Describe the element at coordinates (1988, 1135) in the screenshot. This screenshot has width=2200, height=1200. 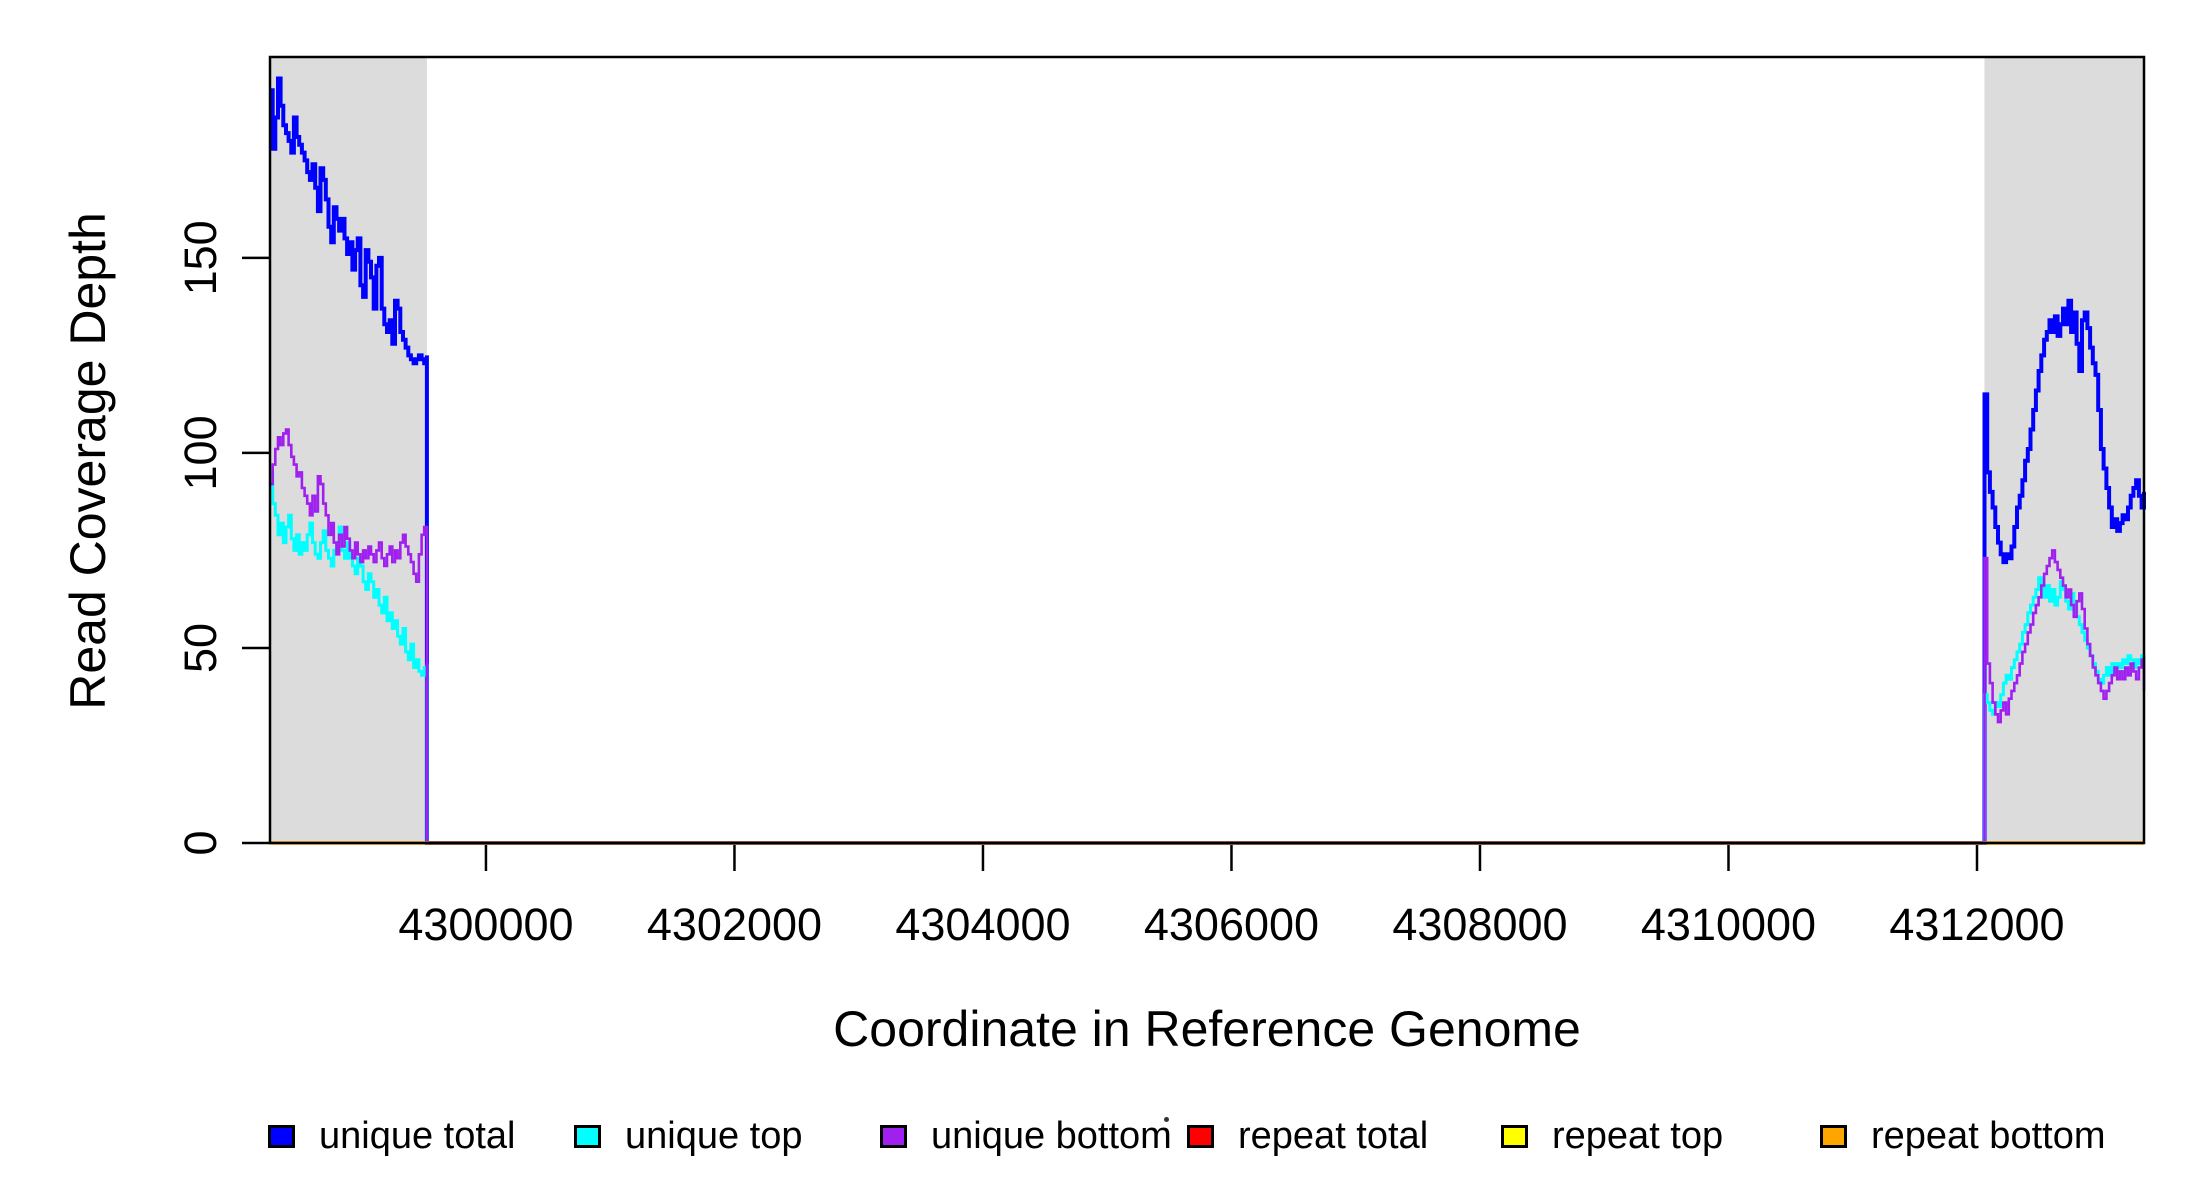
I see `legend-label: repeat bottom` at that location.